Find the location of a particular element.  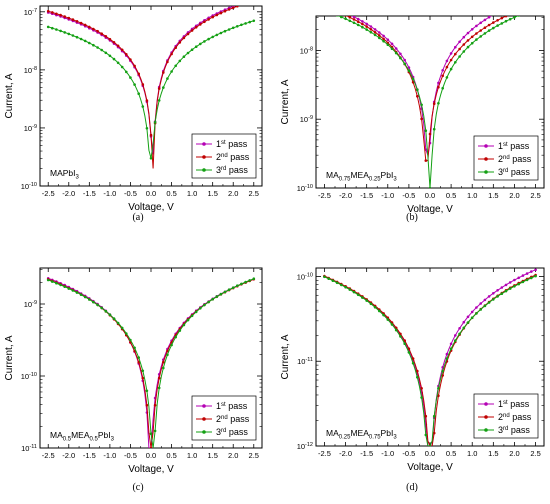

x-tick-label: -0.5 is located at coordinates (130, 455).